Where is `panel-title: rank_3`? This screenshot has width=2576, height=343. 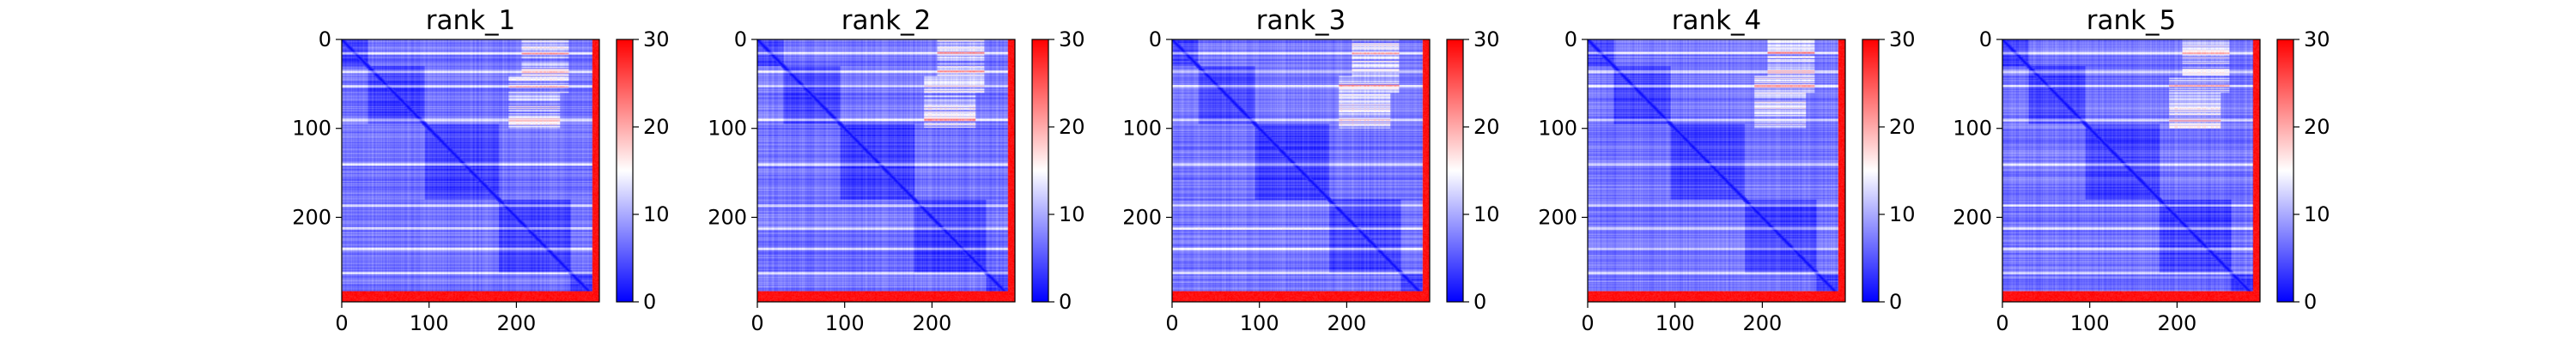 panel-title: rank_3 is located at coordinates (1301, 20).